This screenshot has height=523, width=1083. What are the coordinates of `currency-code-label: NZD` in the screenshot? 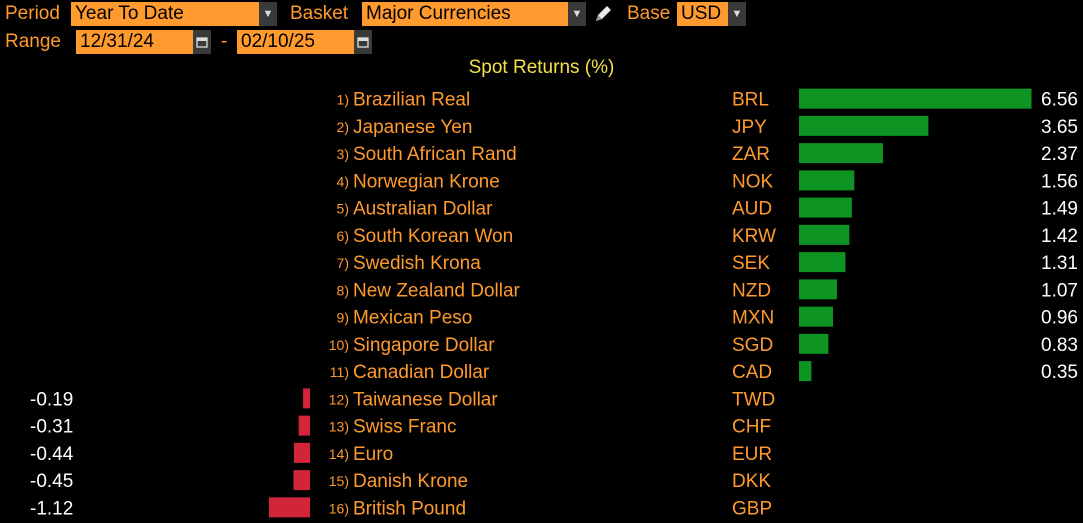 It's located at (751, 290).